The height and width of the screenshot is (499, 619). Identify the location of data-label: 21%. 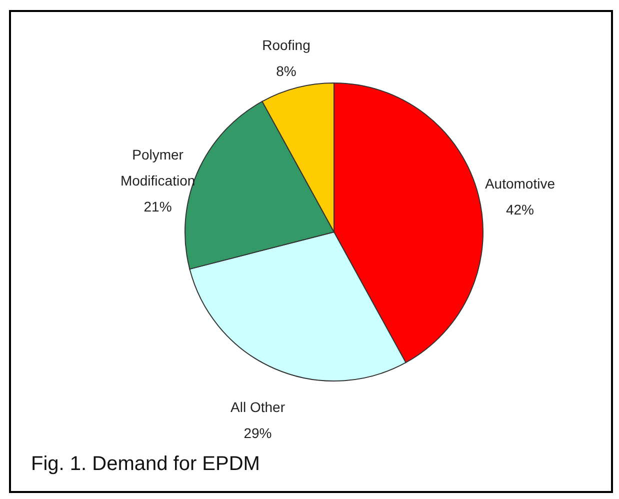
(158, 206).